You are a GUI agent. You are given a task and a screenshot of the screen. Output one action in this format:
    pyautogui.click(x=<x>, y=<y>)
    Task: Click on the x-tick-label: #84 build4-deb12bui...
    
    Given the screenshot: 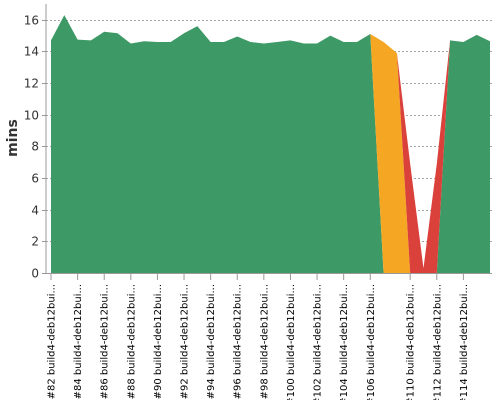 What is the action you would take?
    pyautogui.click(x=78, y=341)
    